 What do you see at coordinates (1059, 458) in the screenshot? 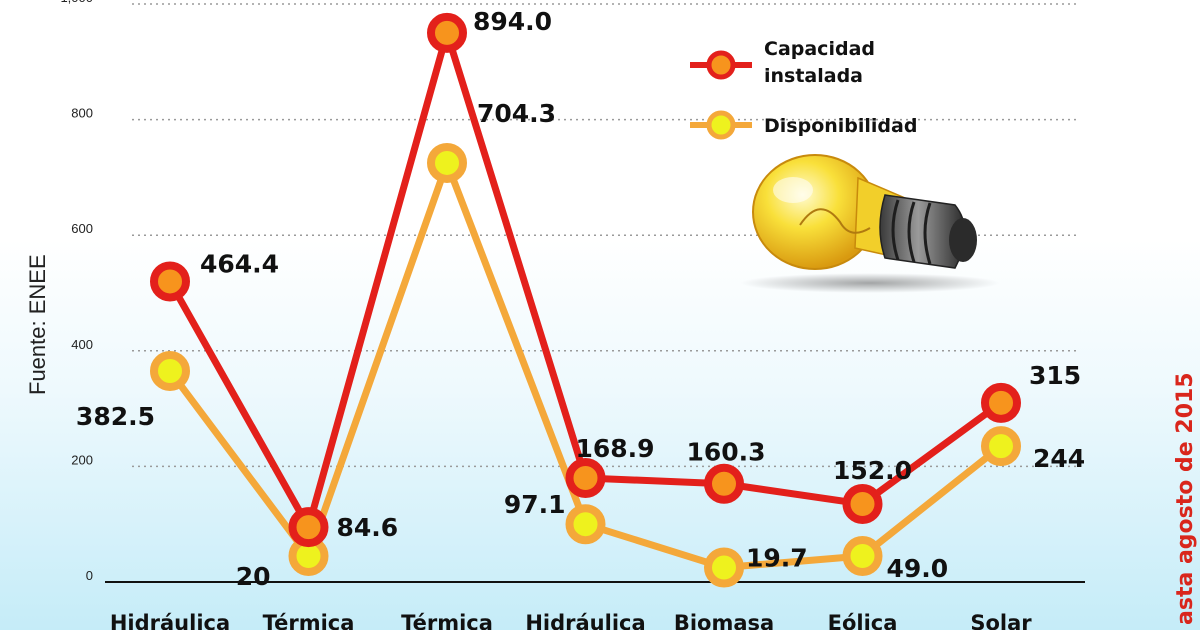
I see `data-label: 244` at bounding box center [1059, 458].